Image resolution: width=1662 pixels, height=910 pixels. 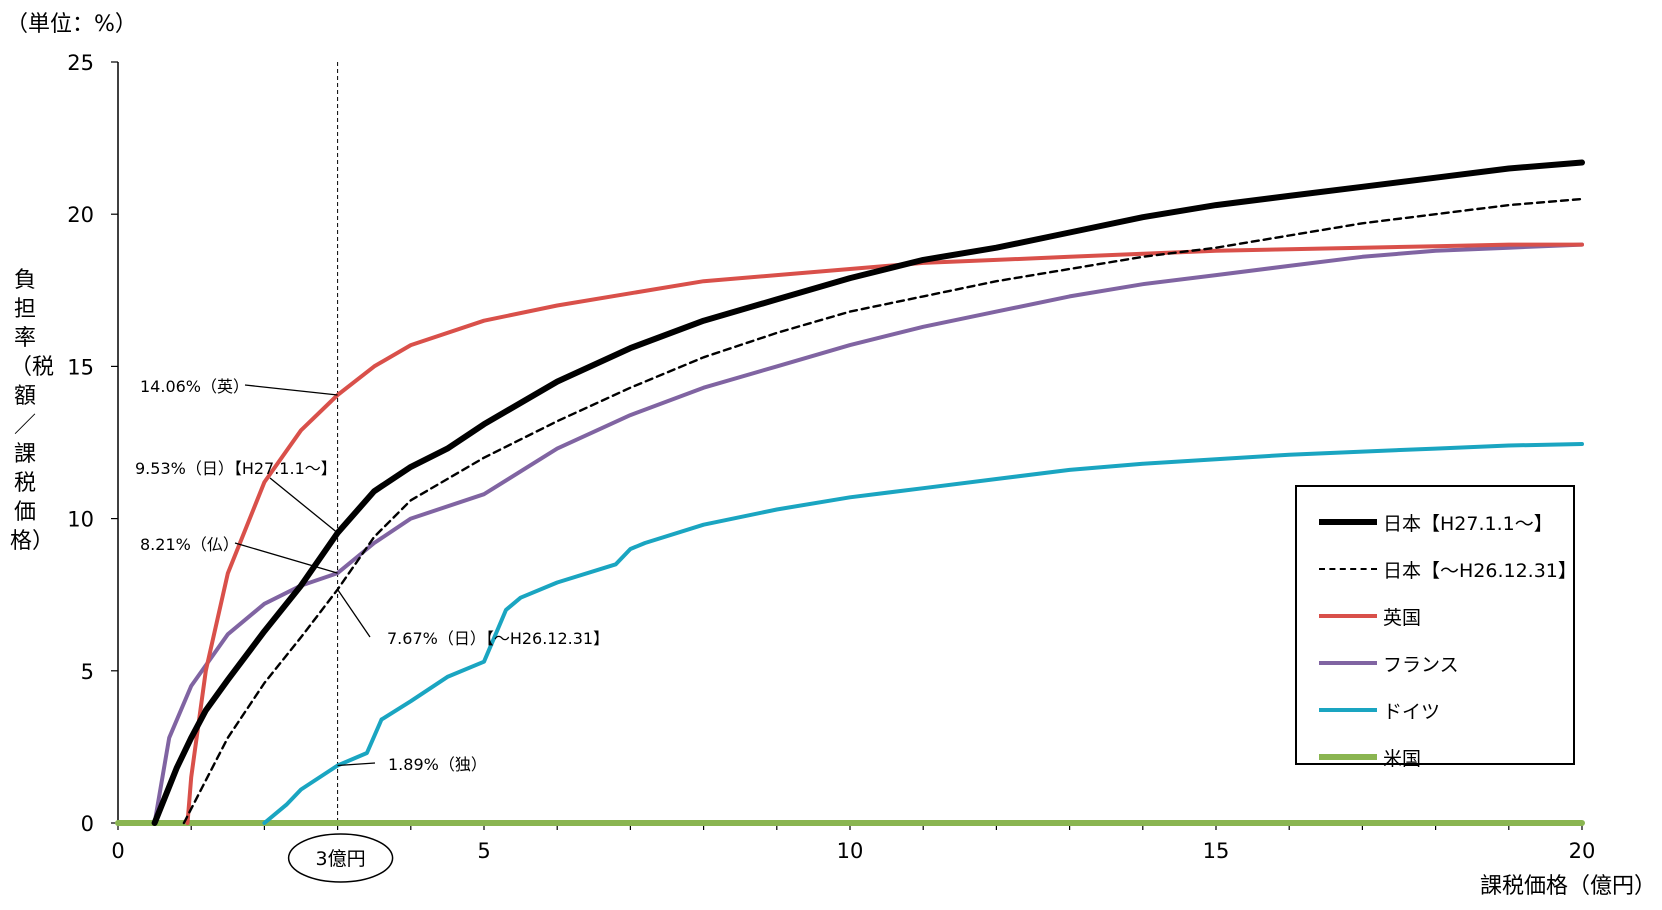 I want to click on y-tick-label: 15, so click(x=80, y=367).